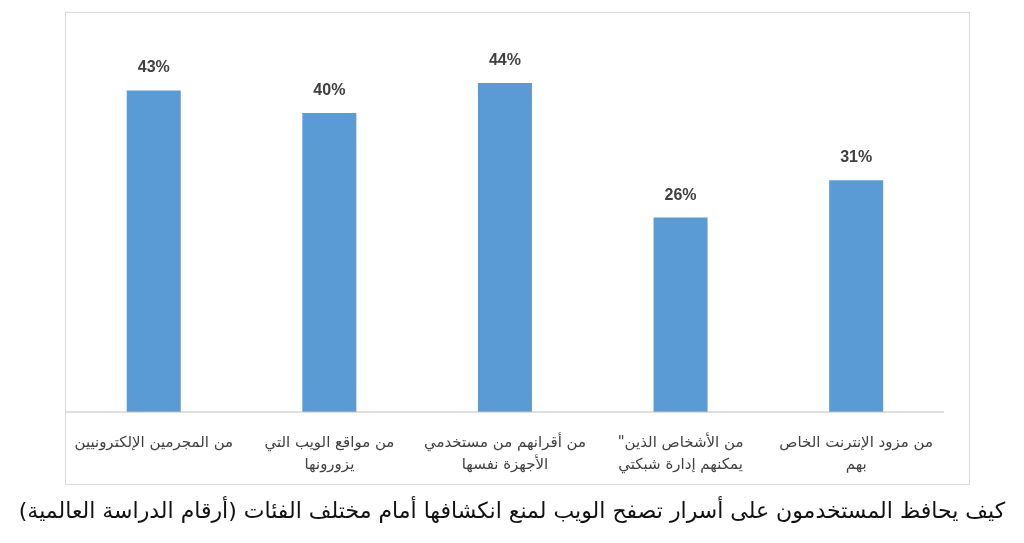  I want to click on x-tick-label: من مزود الإنترنت الخاص بهم, so click(856, 453).